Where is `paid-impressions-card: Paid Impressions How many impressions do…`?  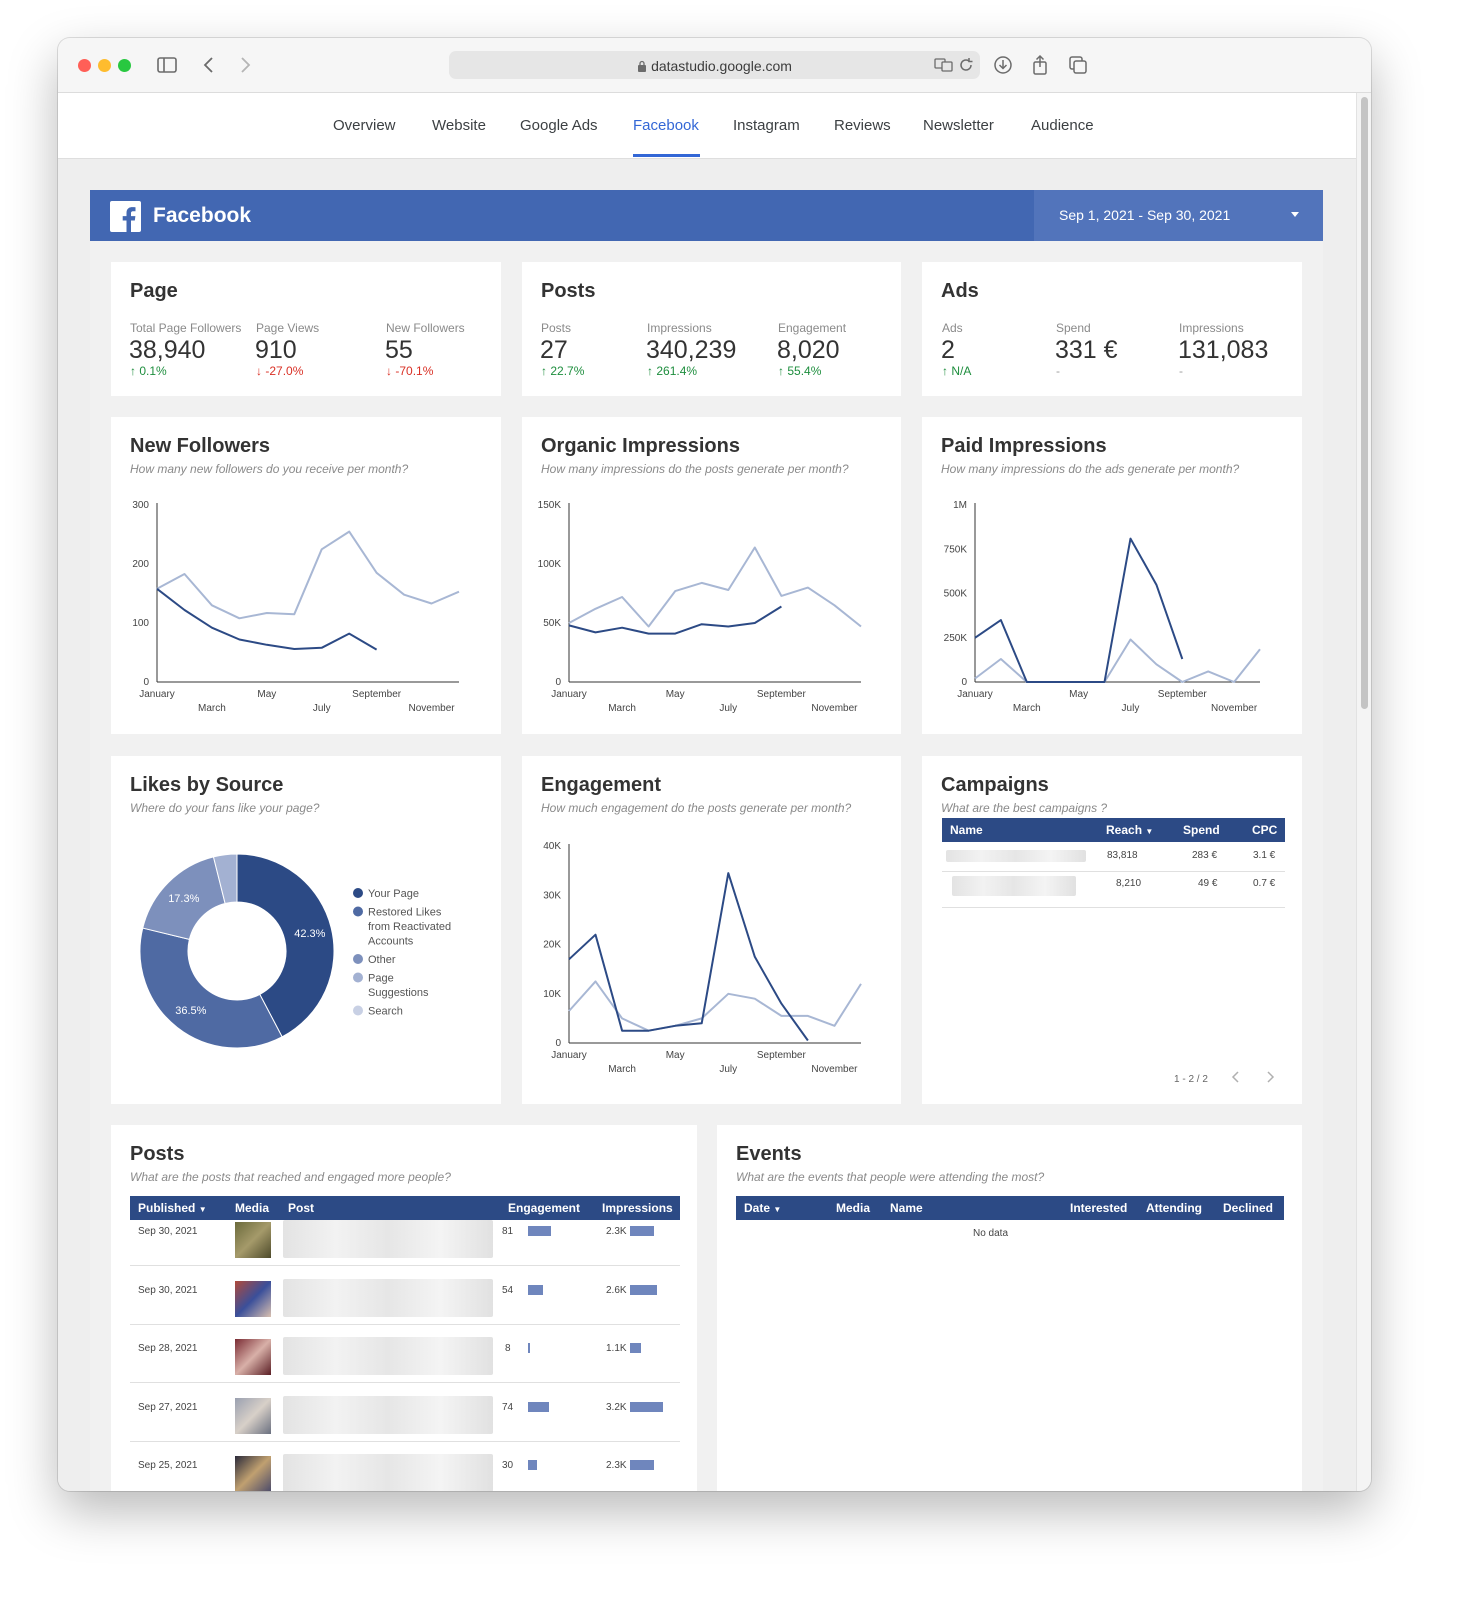
paid-impressions-card: Paid Impressions How many impressions do… is located at coordinates (1112, 575).